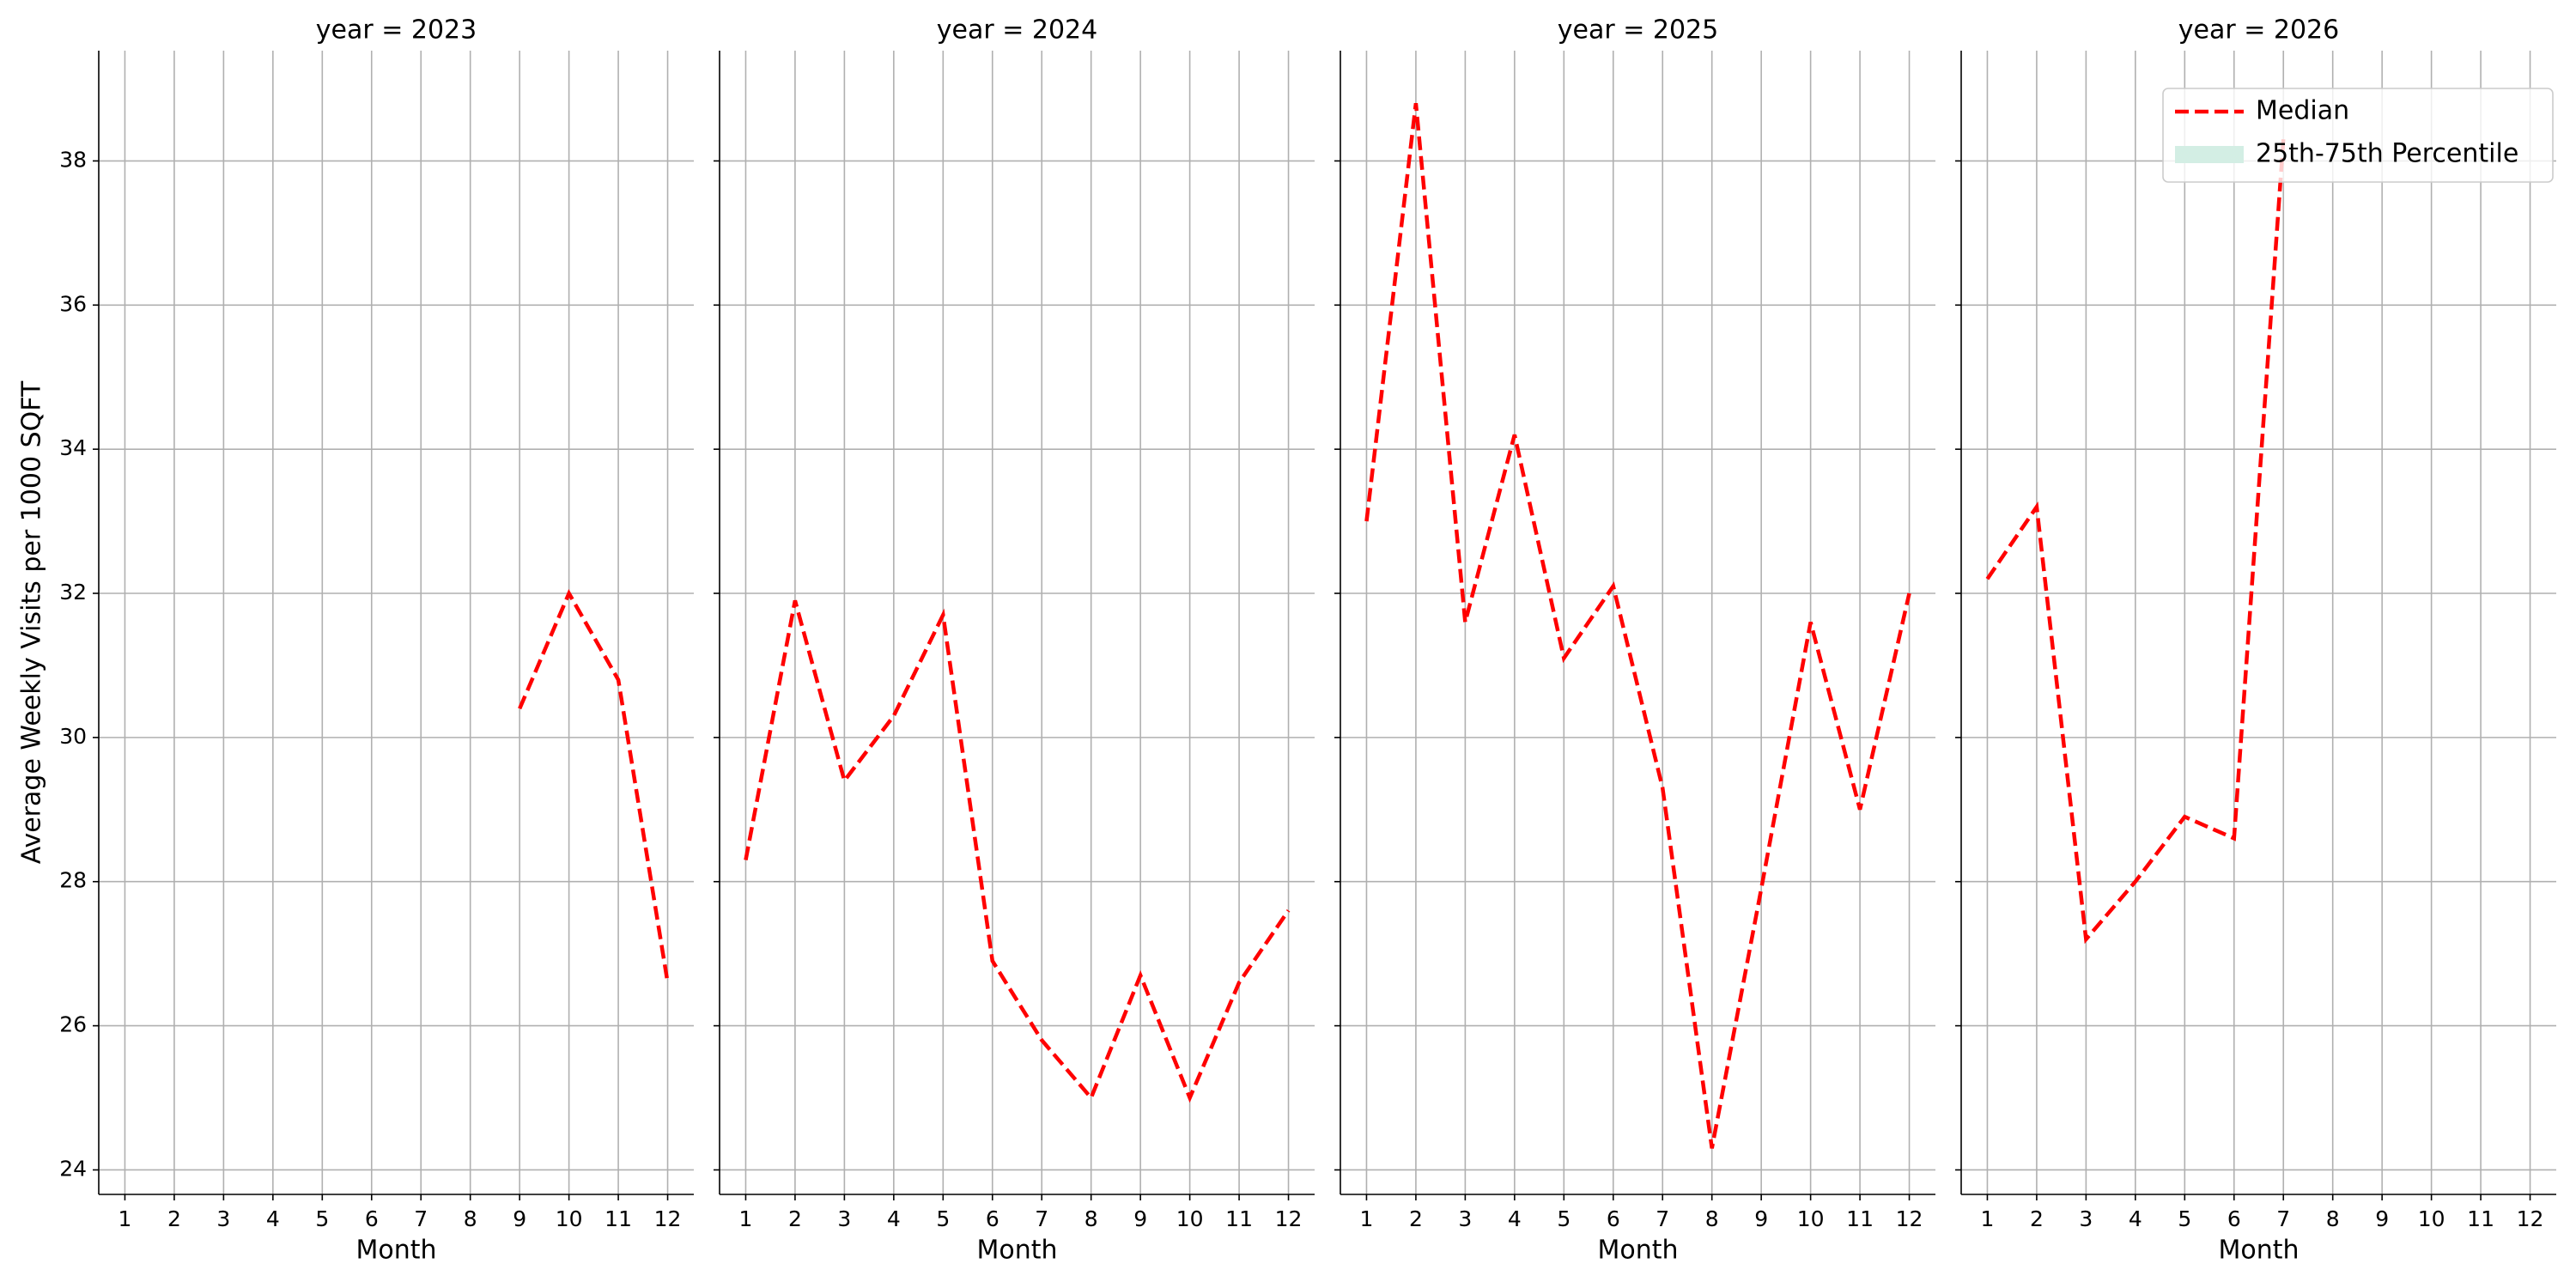 The image size is (2576, 1288). I want to click on y-tick-label: 24, so click(73, 1169).